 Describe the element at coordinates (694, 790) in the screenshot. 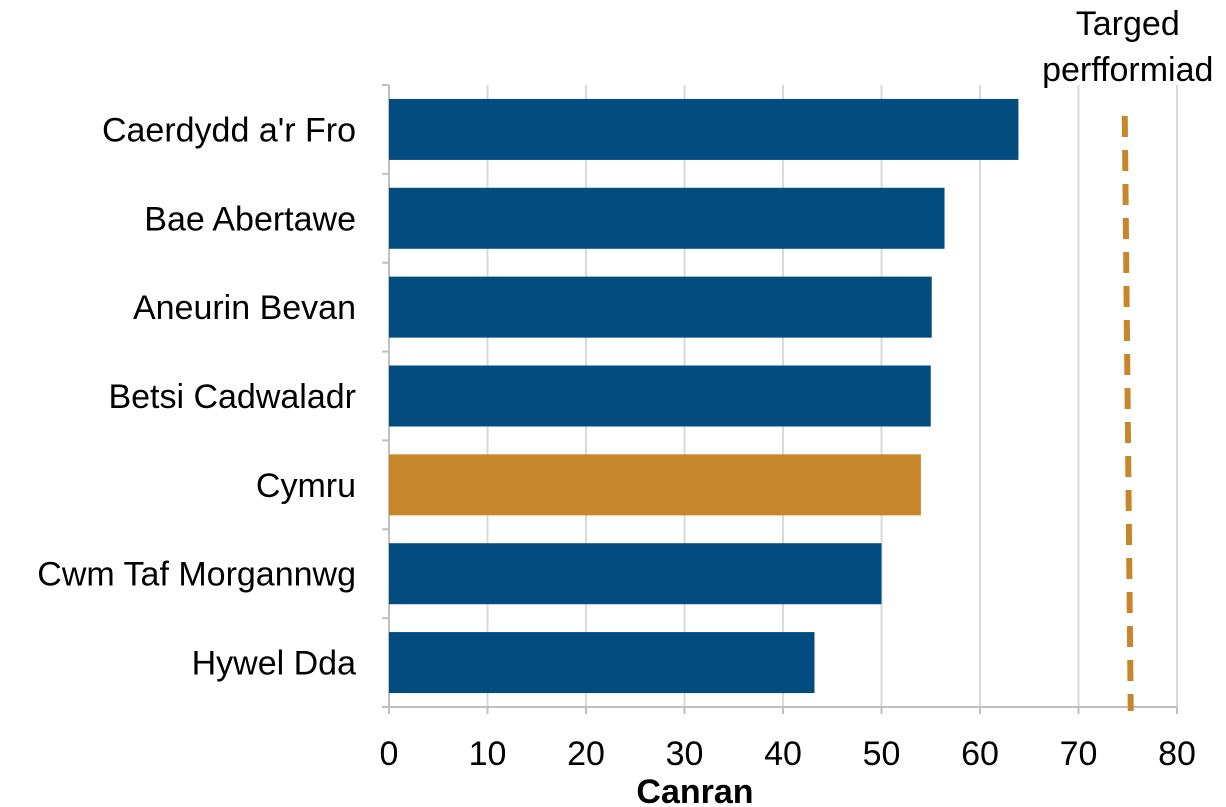

I see `x-axis-title: Canran` at that location.